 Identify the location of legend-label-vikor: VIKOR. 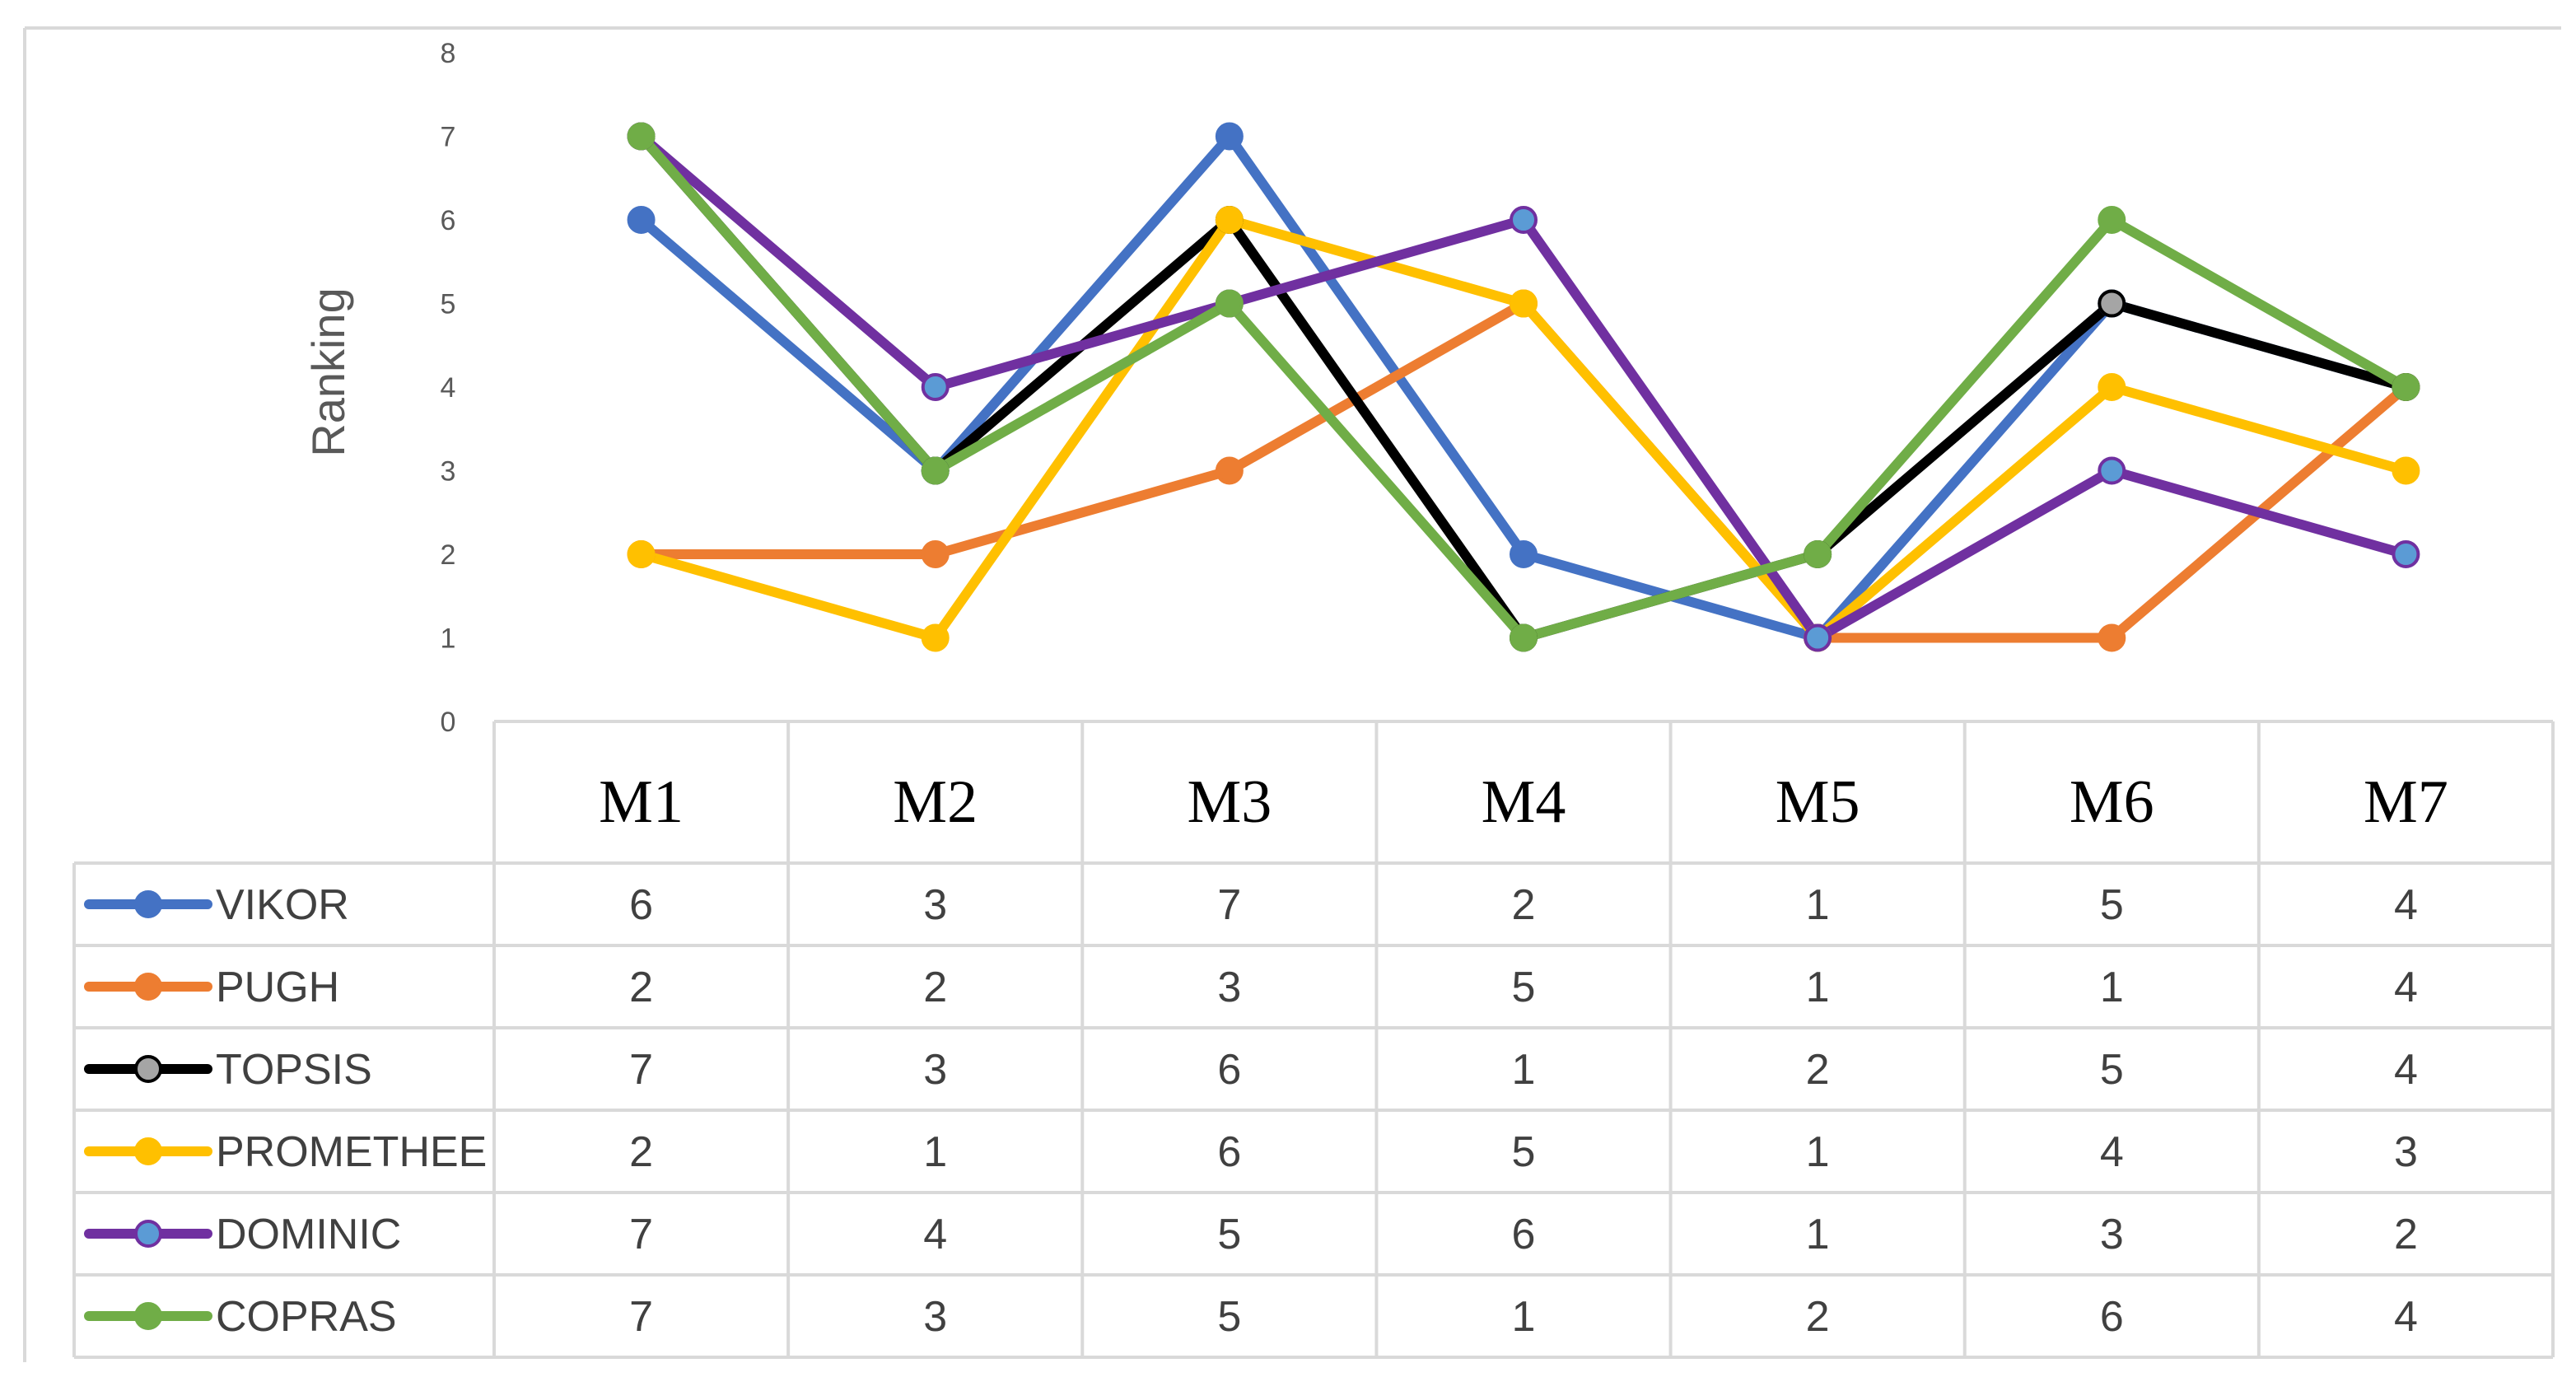
(282, 905).